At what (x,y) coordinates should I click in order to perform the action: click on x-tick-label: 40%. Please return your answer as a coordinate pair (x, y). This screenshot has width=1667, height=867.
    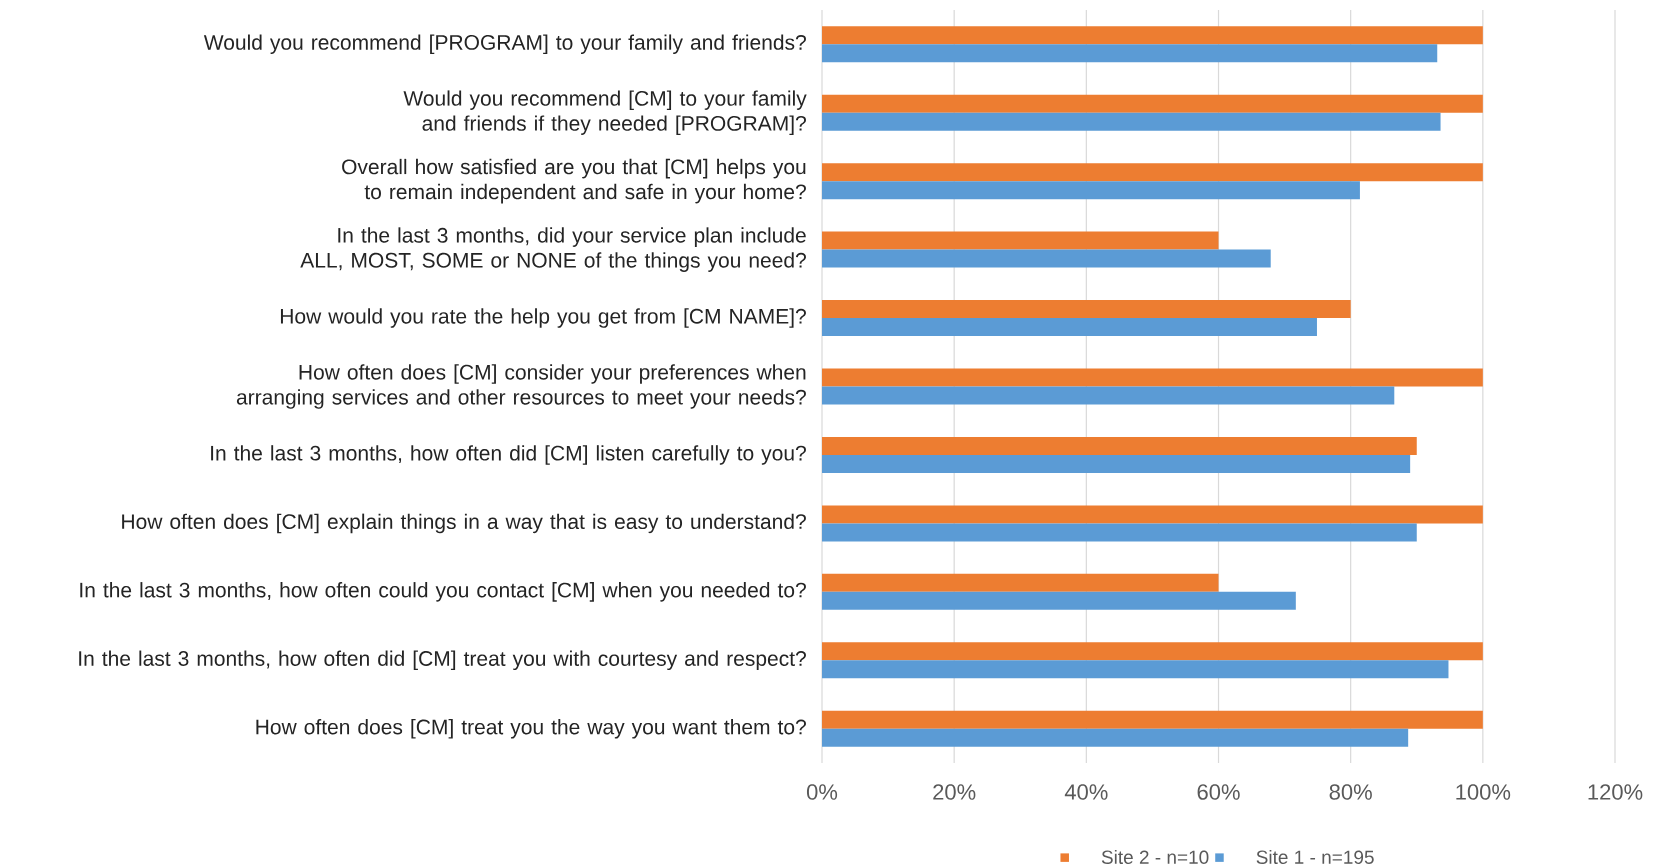
    Looking at the image, I should click on (1086, 792).